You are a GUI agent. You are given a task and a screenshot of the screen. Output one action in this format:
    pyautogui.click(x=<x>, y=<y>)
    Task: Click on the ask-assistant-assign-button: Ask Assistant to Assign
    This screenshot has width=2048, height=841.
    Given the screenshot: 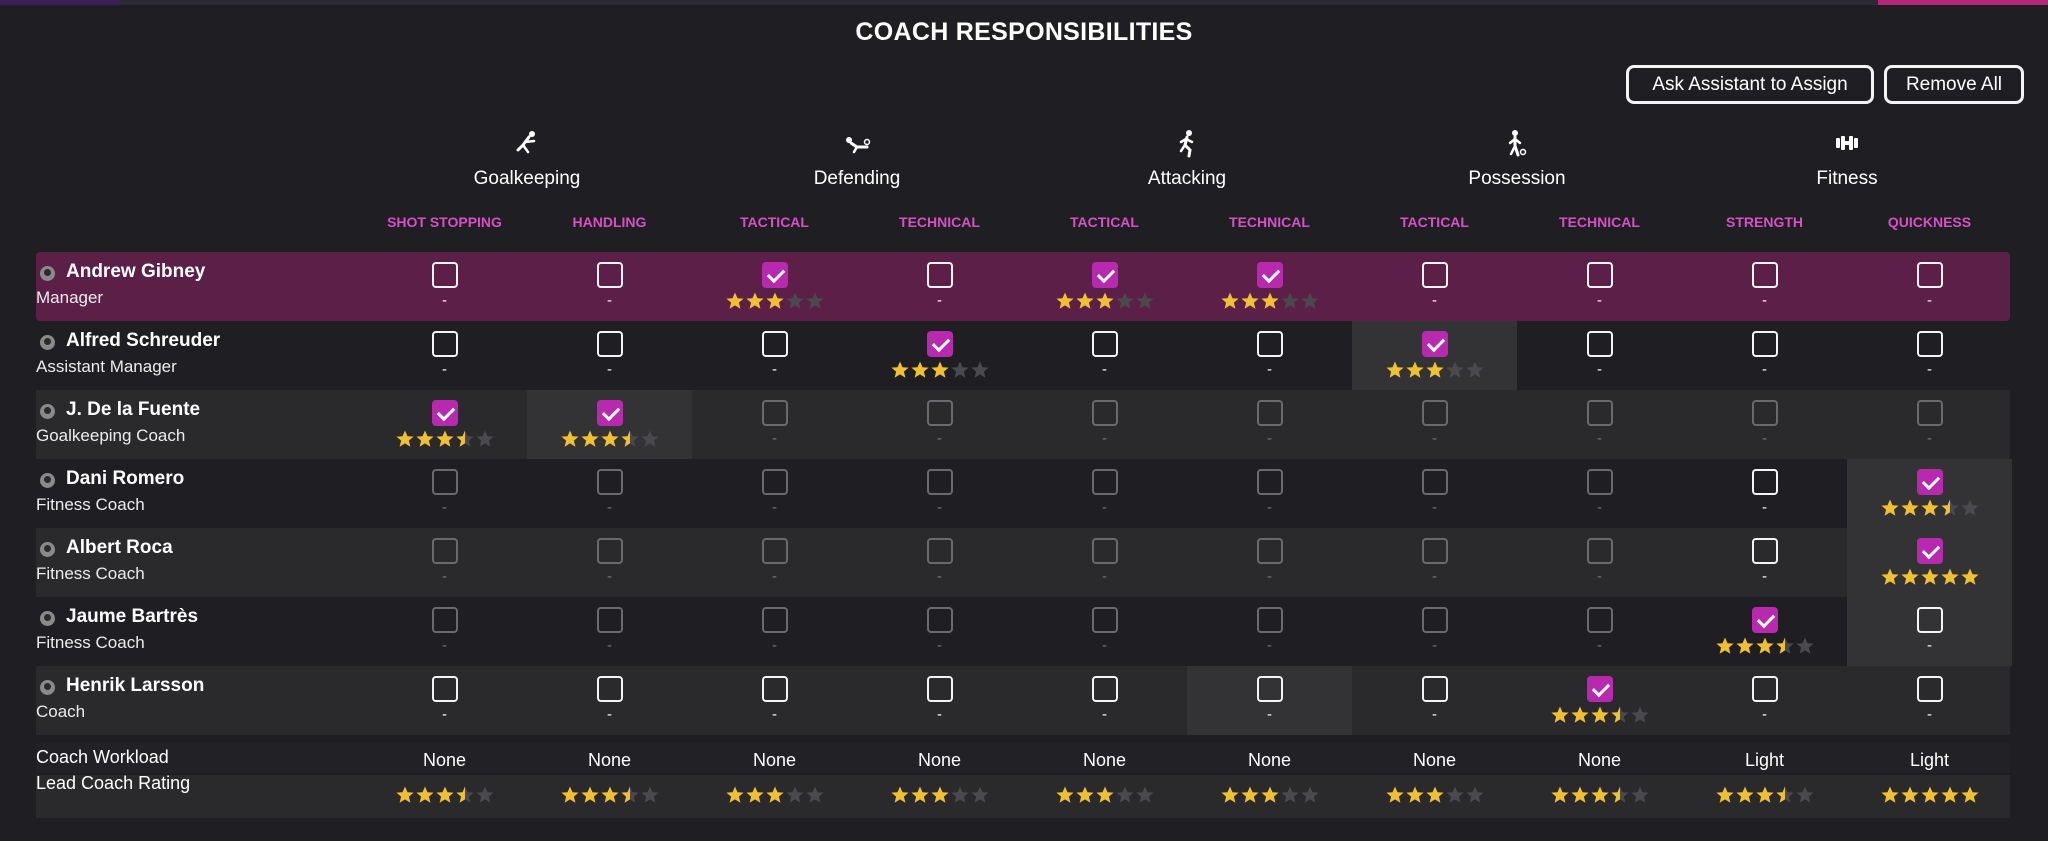 What is the action you would take?
    pyautogui.click(x=1750, y=84)
    